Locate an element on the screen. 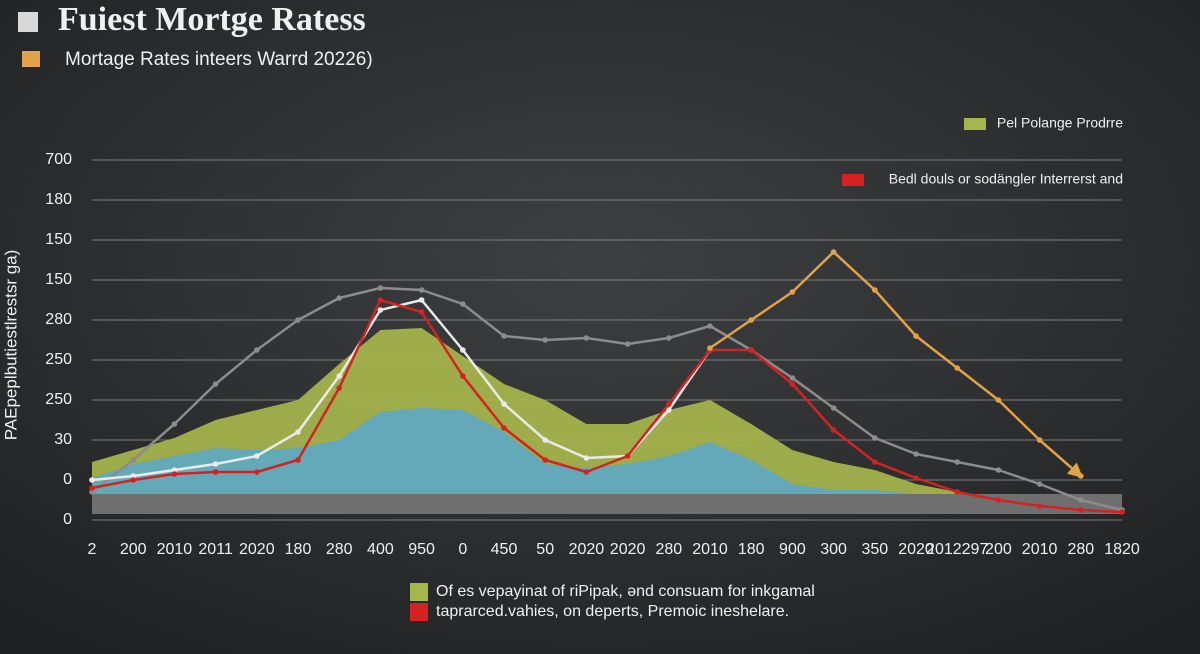 The width and height of the screenshot is (1200, 654). legend-label: Pel Polange Prodrre is located at coordinates (1060, 123).